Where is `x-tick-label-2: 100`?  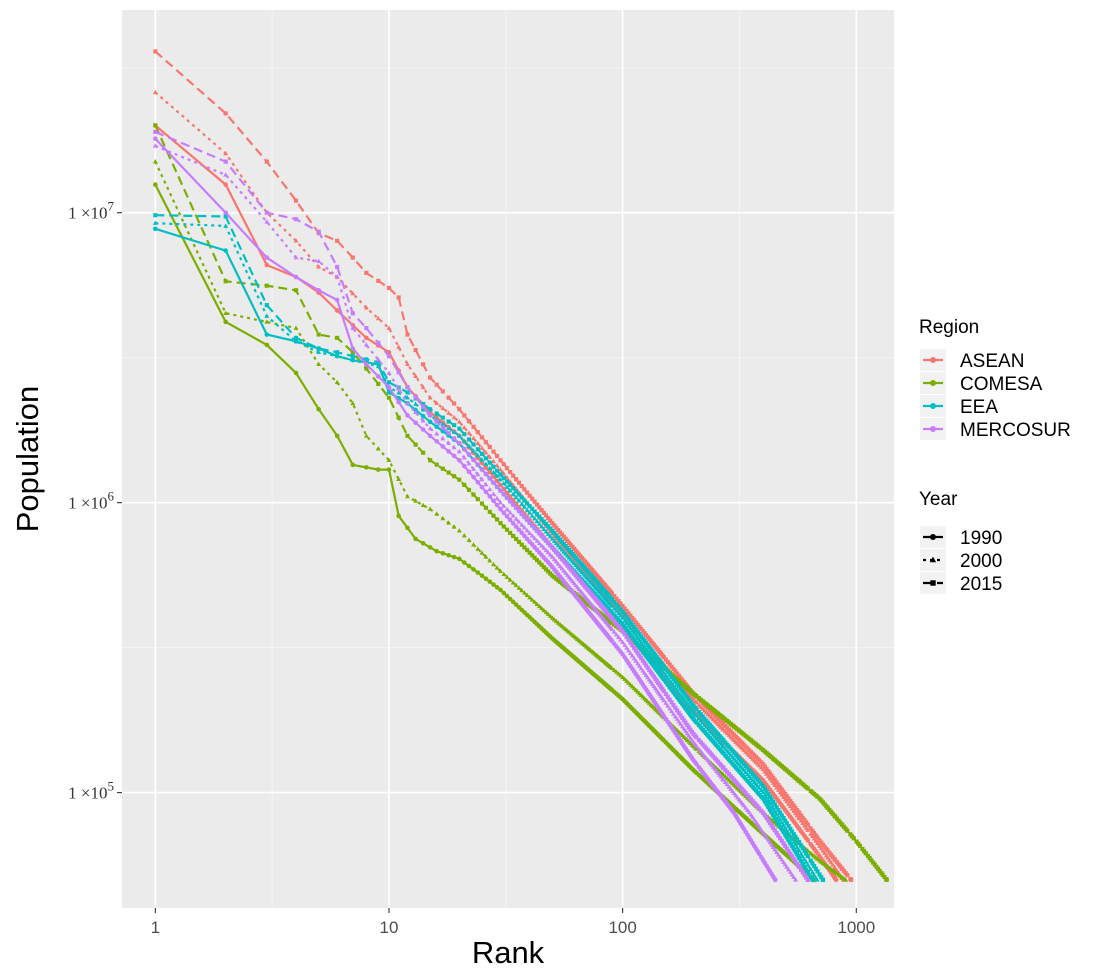
x-tick-label-2: 100 is located at coordinates (622, 927).